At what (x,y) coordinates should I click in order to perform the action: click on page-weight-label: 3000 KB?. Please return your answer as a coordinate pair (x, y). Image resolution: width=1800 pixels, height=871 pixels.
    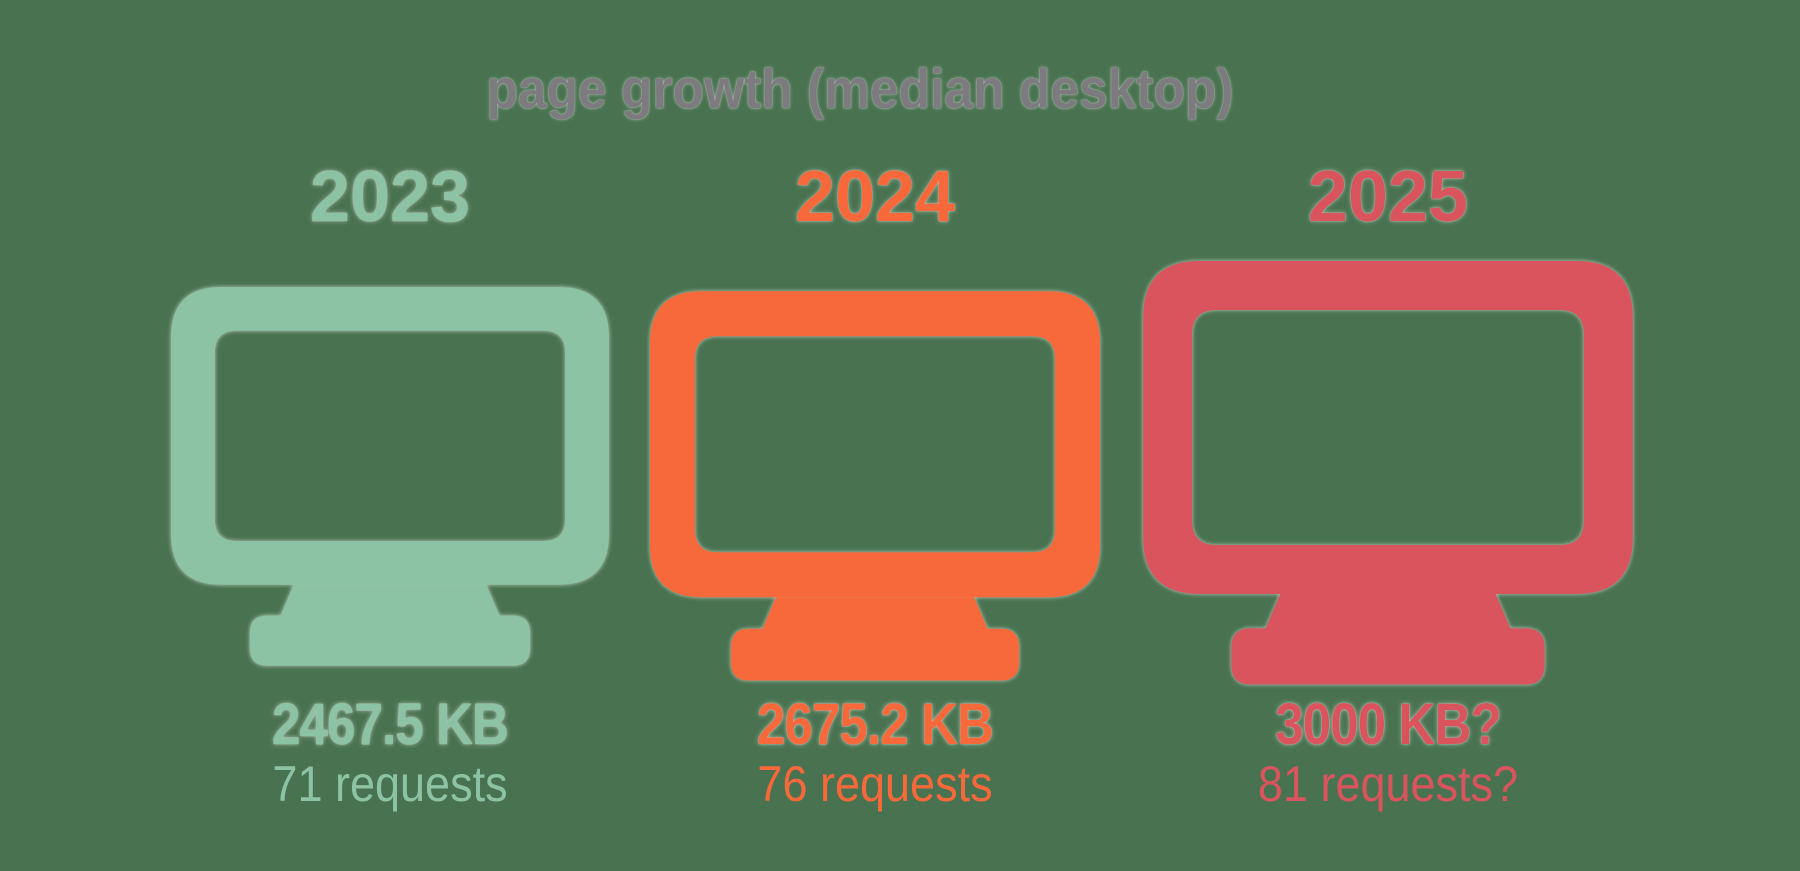
    Looking at the image, I should click on (1388, 724).